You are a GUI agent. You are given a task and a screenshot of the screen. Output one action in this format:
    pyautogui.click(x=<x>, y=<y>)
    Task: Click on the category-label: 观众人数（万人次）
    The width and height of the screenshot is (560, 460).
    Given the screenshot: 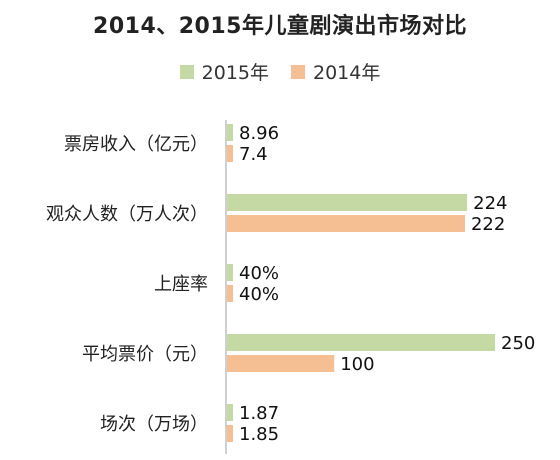 What is the action you would take?
    pyautogui.click(x=127, y=214)
    